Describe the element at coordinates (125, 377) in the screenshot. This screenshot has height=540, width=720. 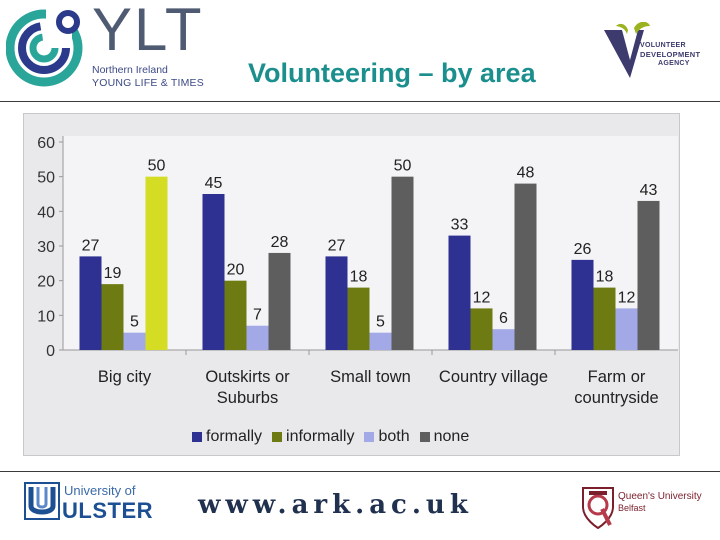
I see `x-category-label: Big city` at that location.